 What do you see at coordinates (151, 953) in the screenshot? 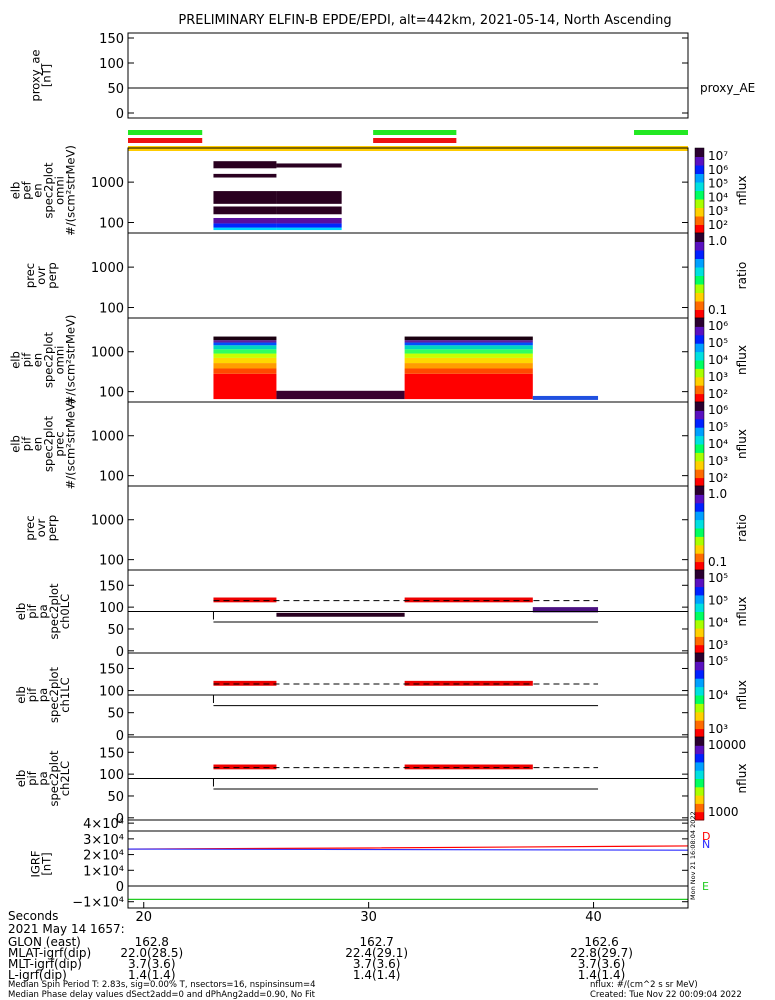
I see `footer-row-value: 22.0(28.5)` at bounding box center [151, 953].